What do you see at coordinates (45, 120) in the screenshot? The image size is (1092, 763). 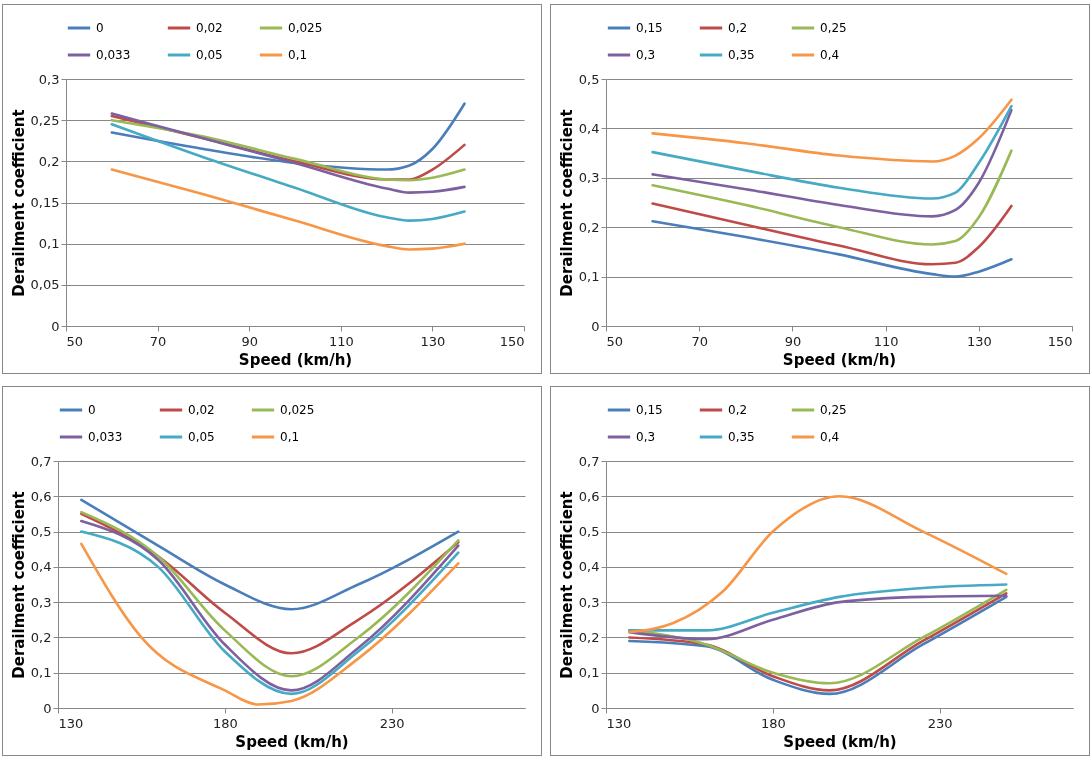 I see `y-tick-label: 0,25` at bounding box center [45, 120].